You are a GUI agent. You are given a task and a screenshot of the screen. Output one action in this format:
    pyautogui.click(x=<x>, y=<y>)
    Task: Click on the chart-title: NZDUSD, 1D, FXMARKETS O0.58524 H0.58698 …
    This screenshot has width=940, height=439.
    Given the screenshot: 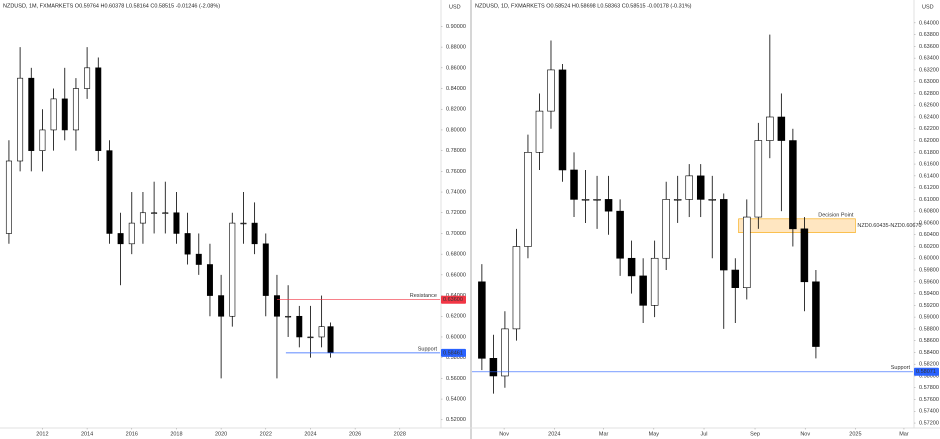 What is the action you would take?
    pyautogui.click(x=583, y=6)
    